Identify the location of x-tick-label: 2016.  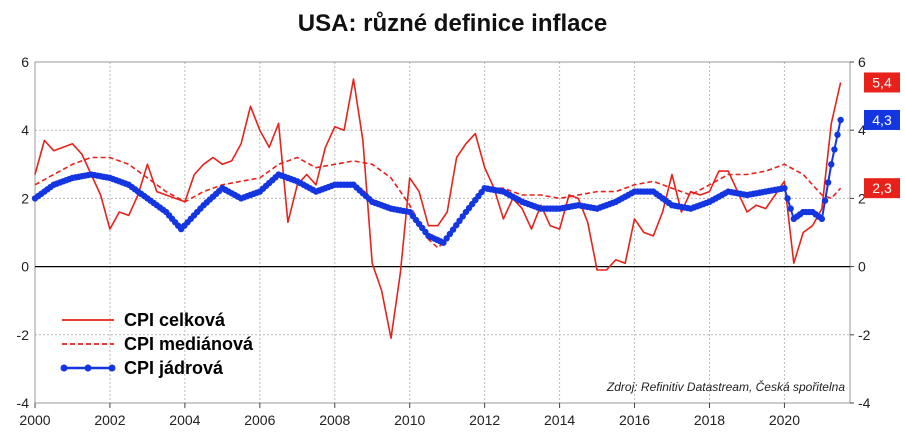
(634, 420).